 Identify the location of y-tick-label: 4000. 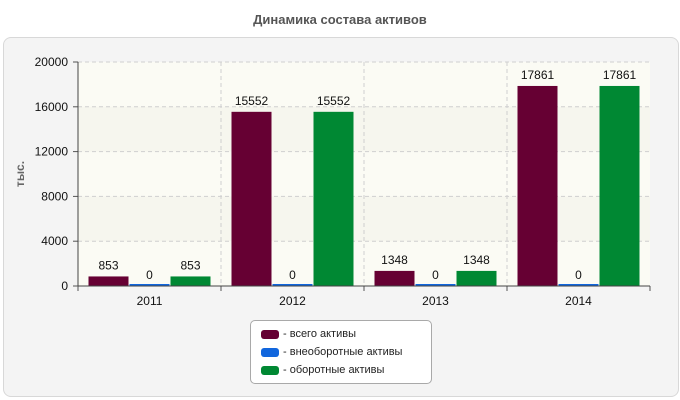
(54, 241).